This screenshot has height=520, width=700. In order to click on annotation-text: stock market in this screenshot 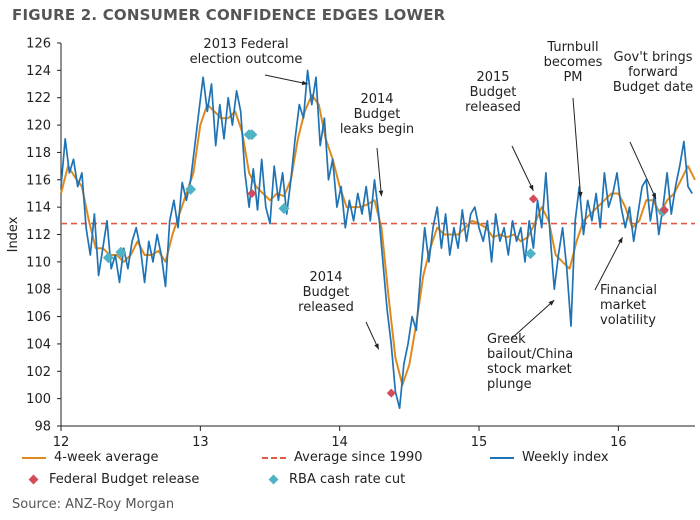, I will do `click(529, 369)`.